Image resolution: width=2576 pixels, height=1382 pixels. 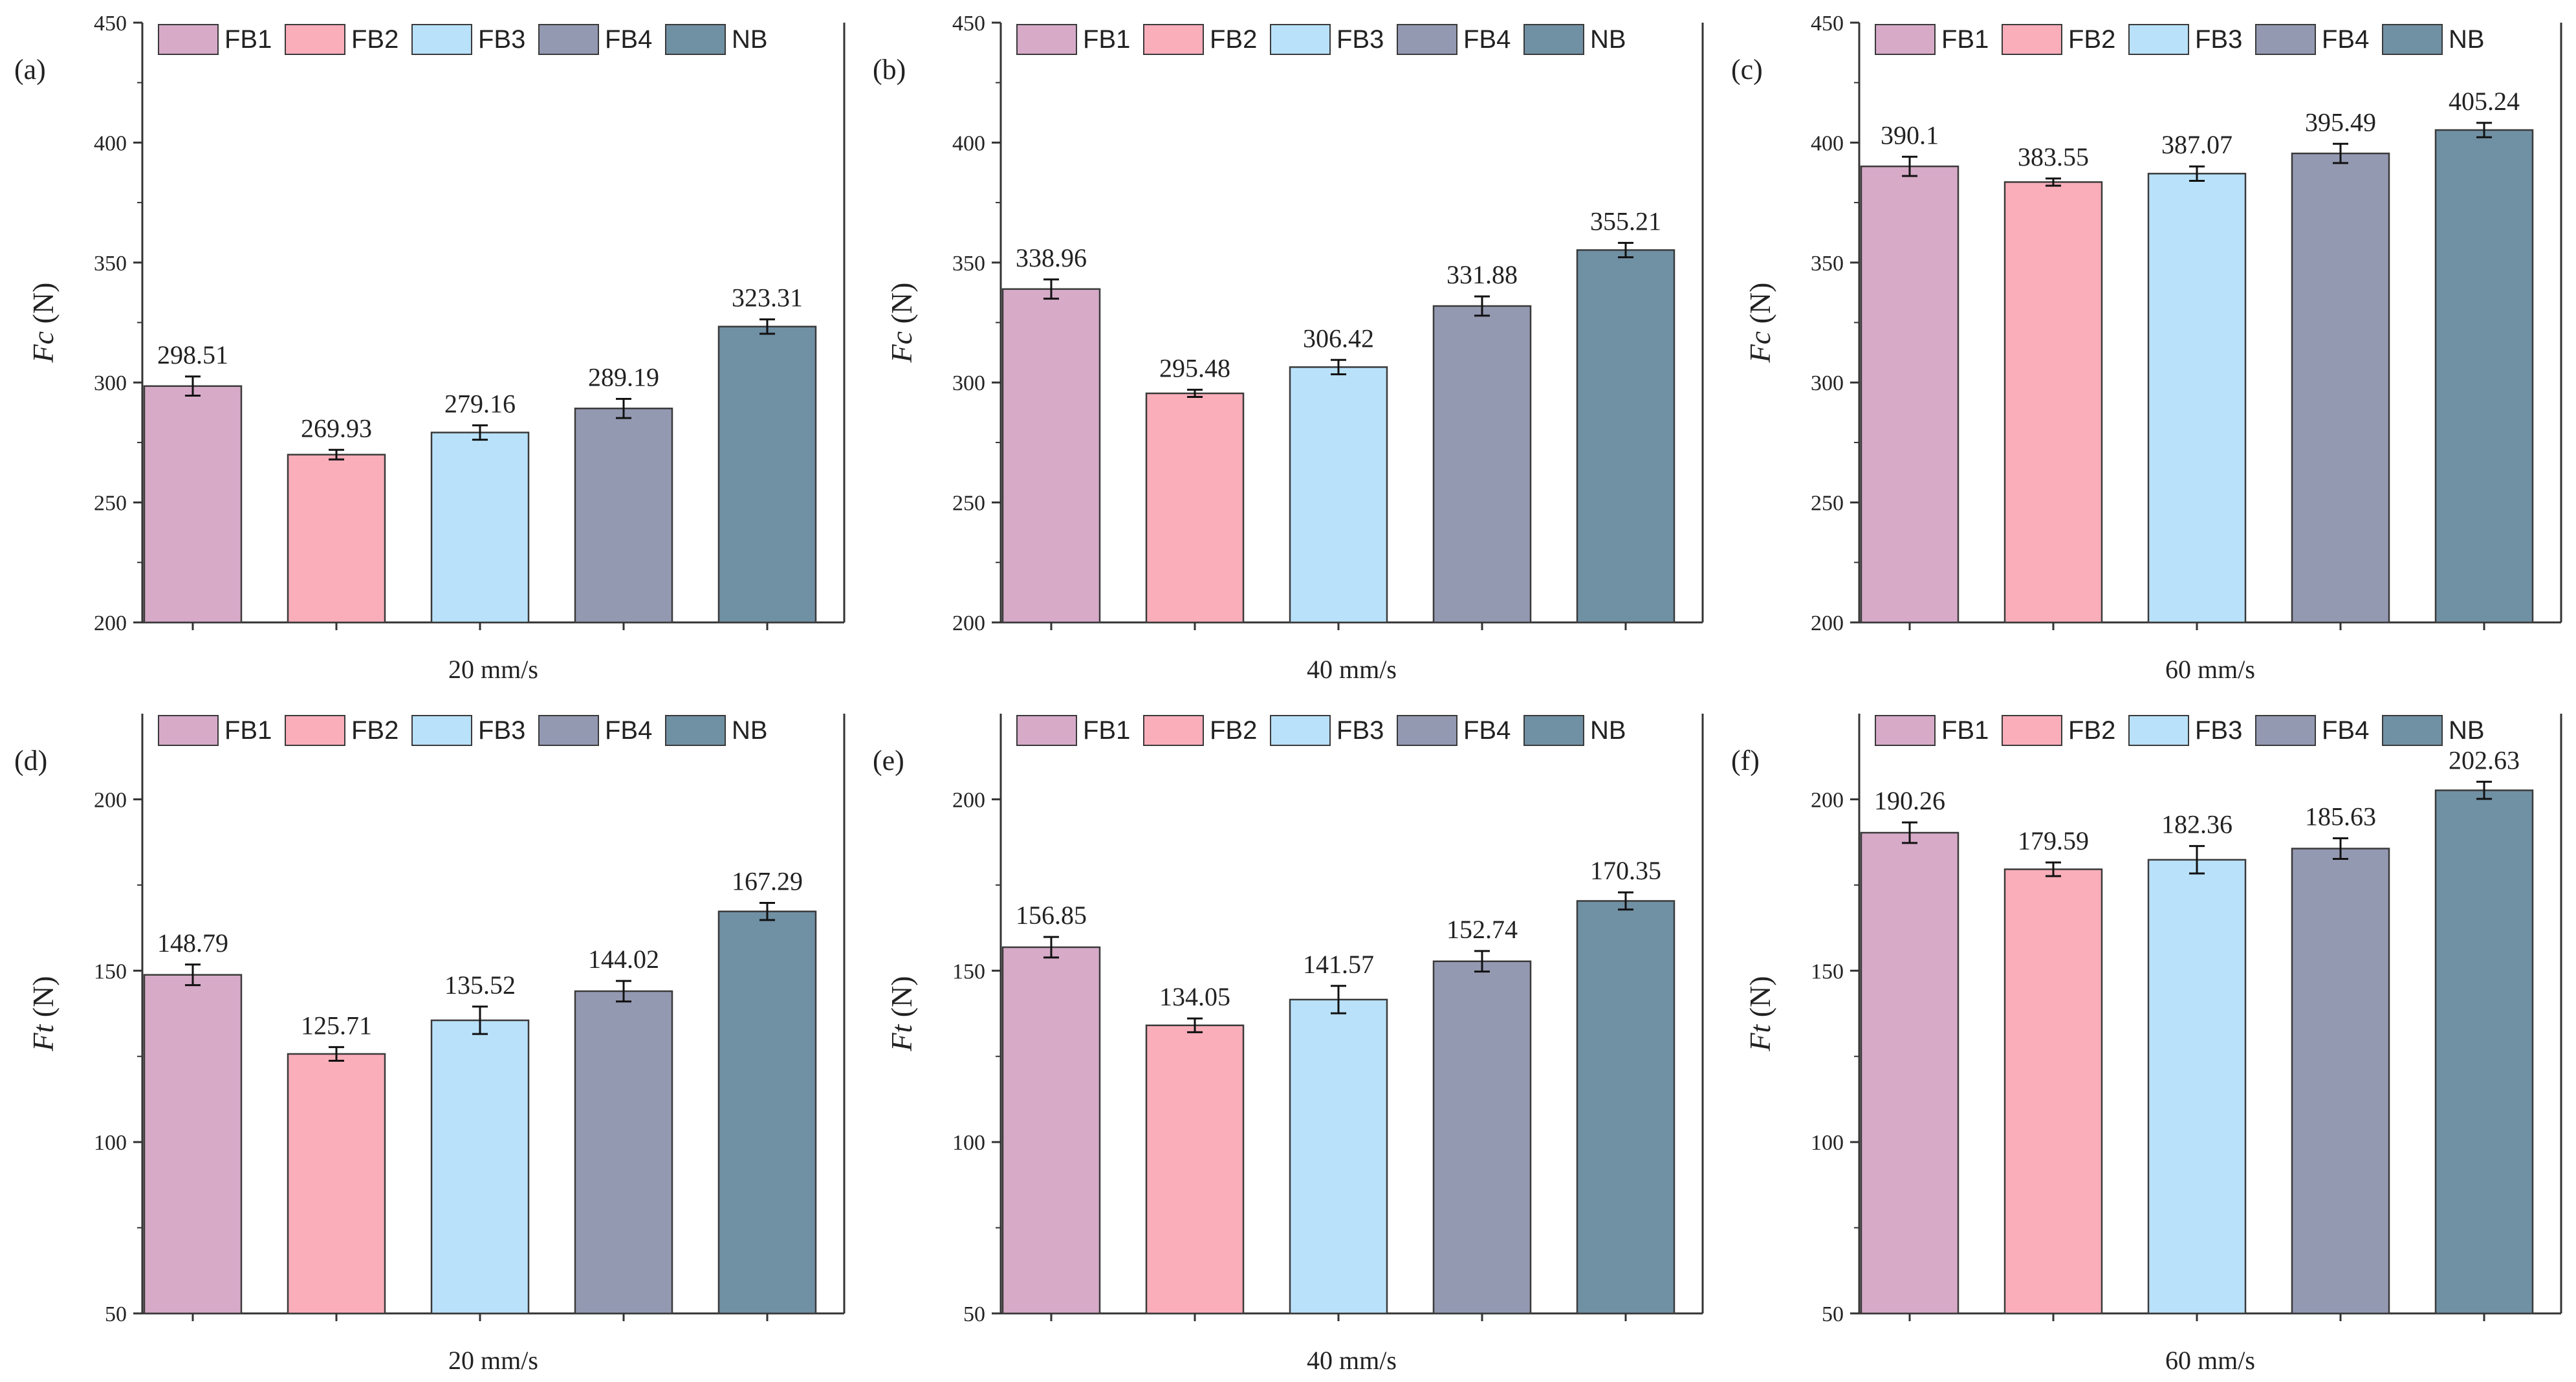 I want to click on y-tick-label: 450, so click(x=968, y=24).